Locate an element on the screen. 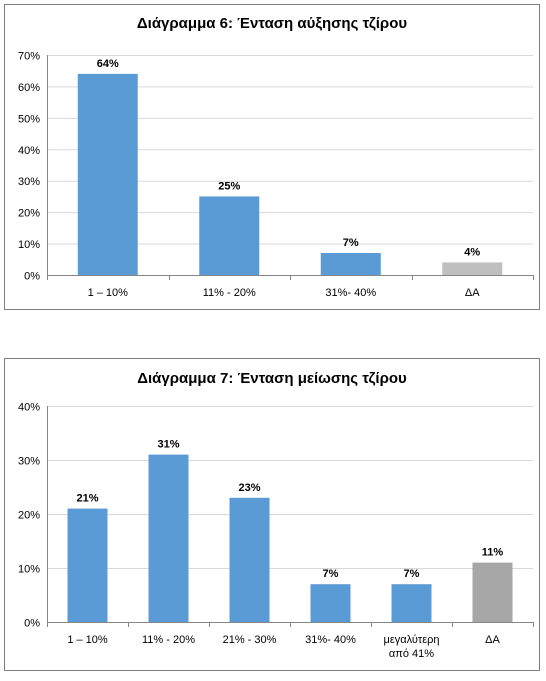 The width and height of the screenshot is (546, 681). chart-6-category-label: ΔΑ is located at coordinates (472, 293).